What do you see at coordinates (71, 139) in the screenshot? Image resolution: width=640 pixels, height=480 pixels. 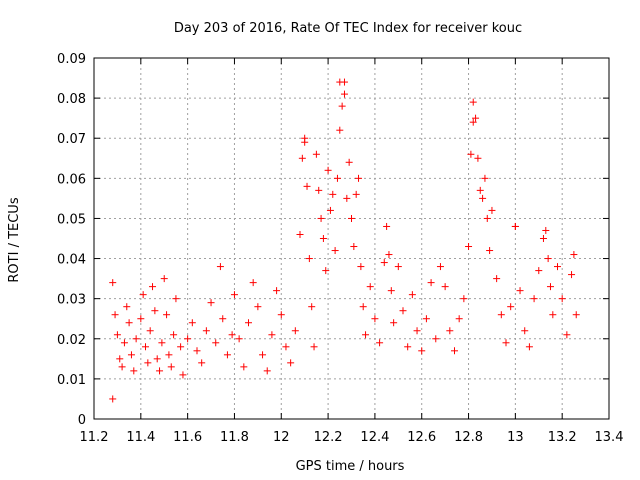 I see `y-tick-label: 0.07` at bounding box center [71, 139].